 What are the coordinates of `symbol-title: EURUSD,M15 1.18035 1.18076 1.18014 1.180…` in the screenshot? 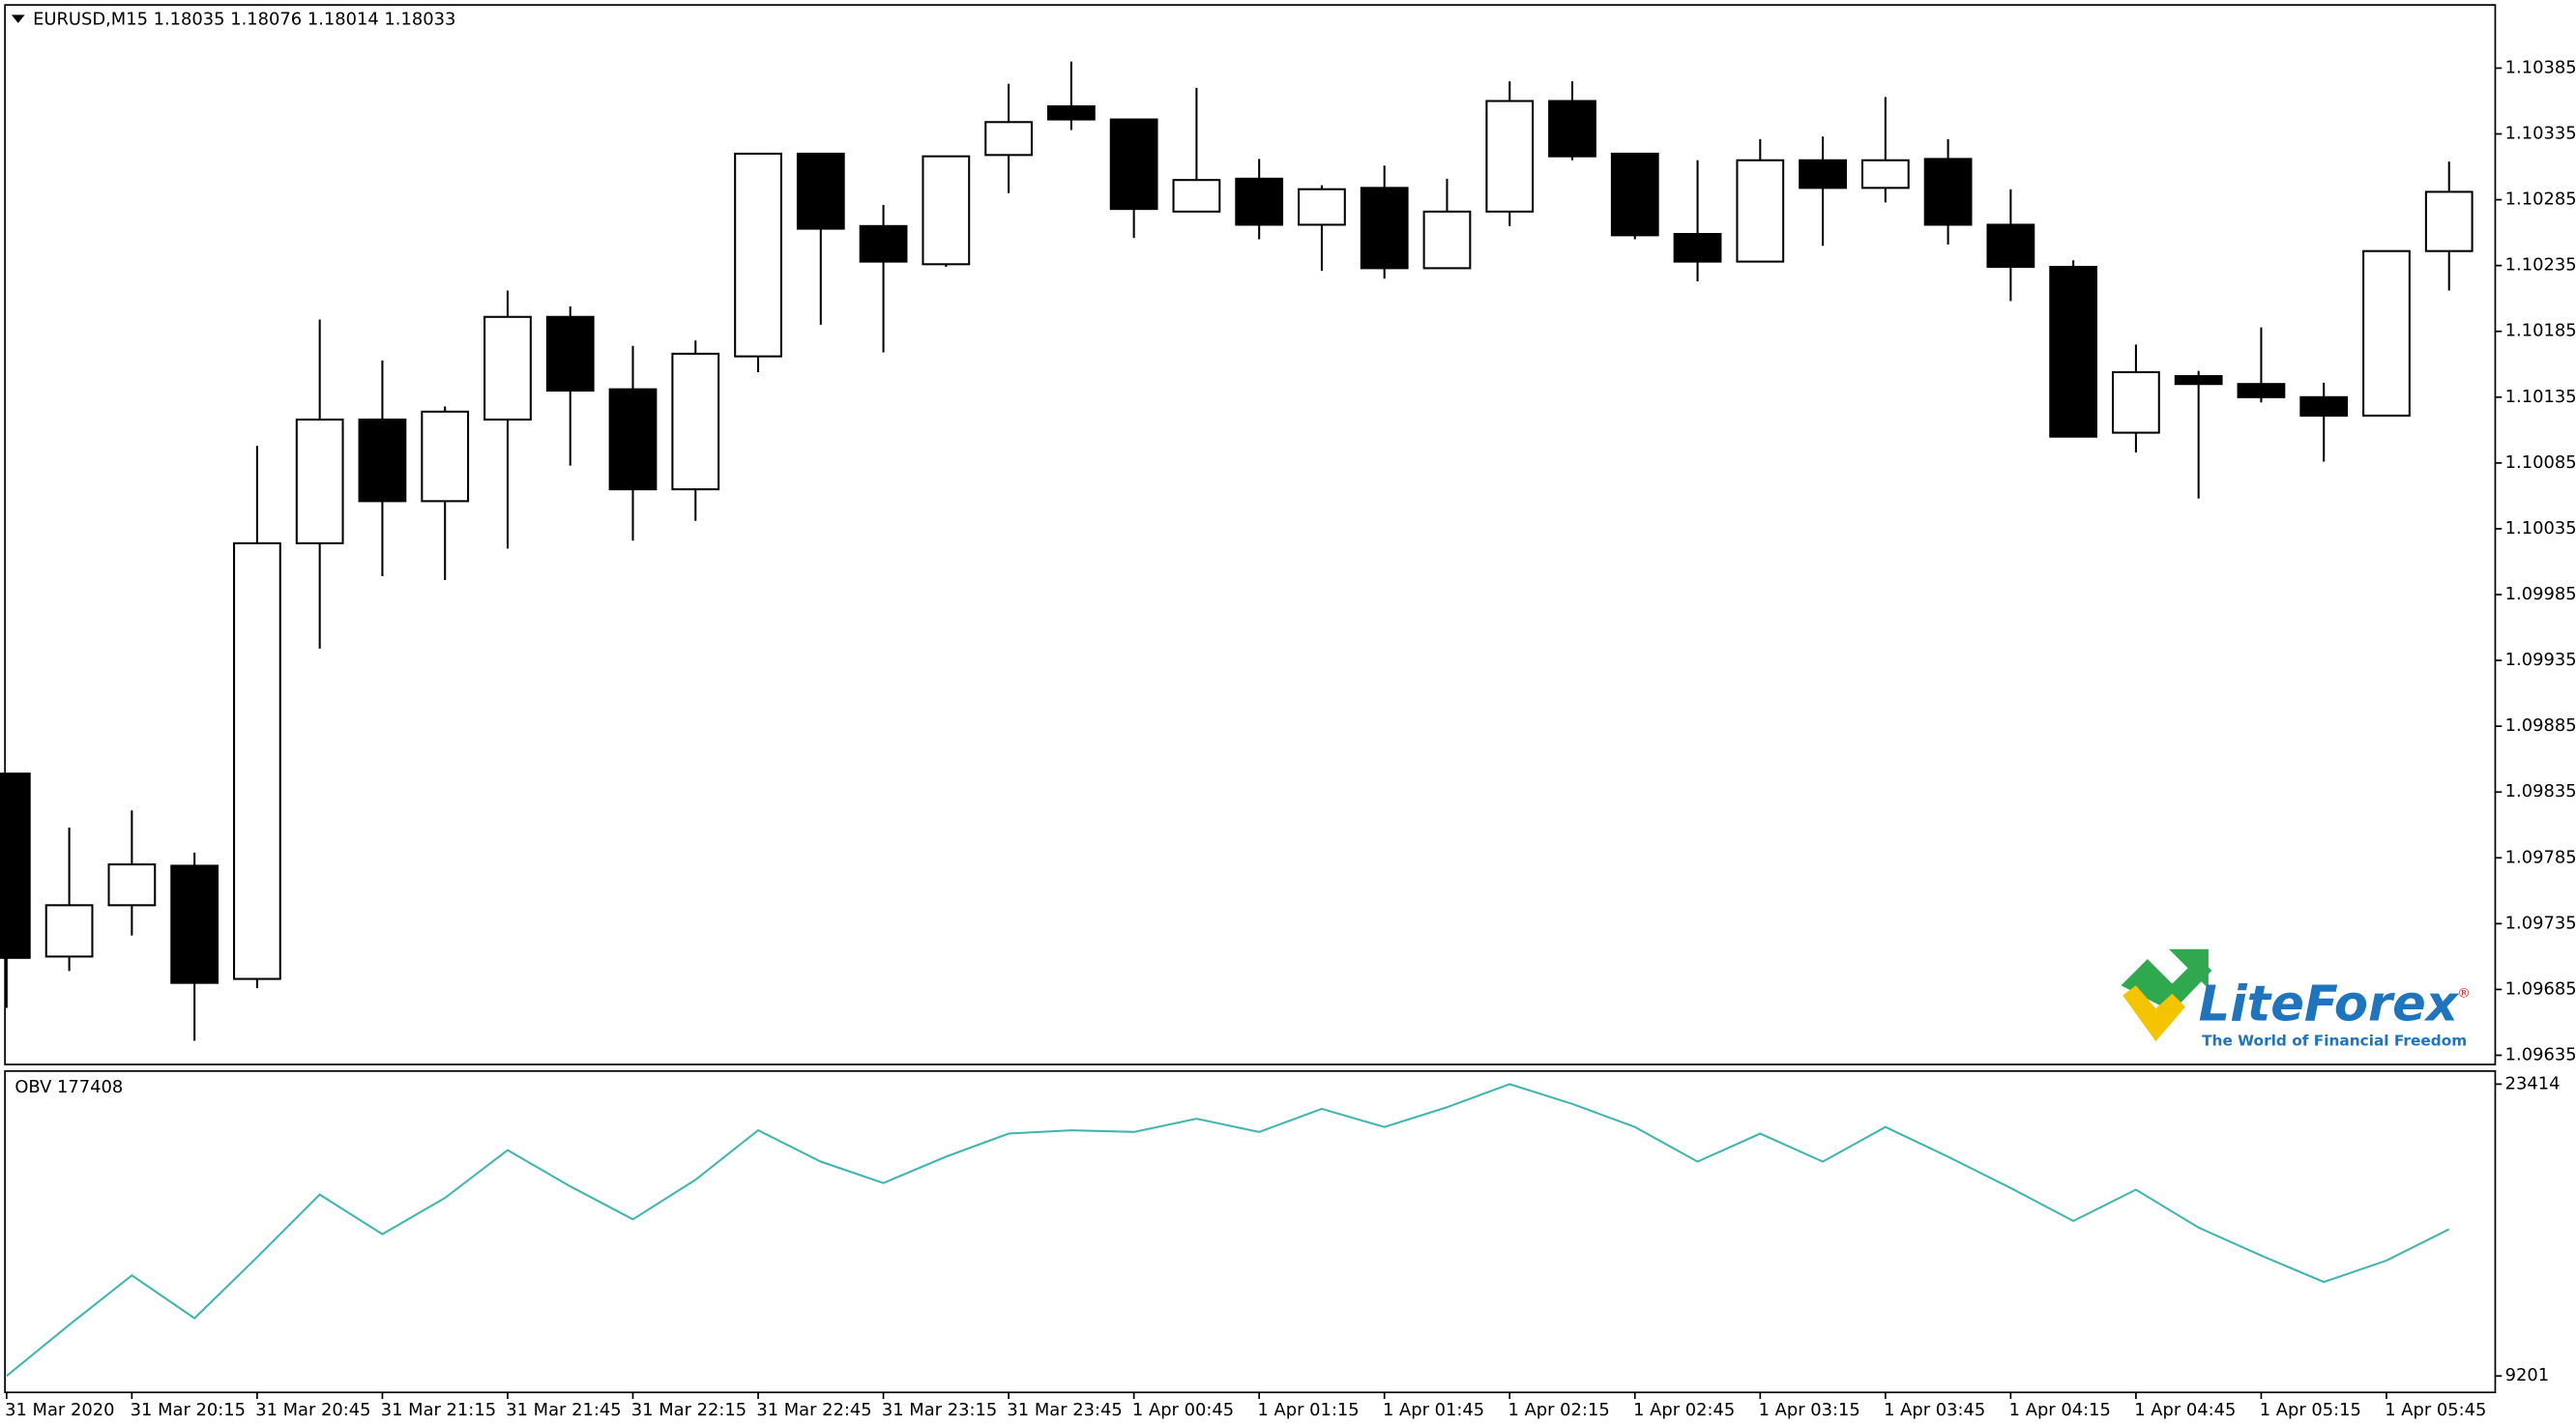 It's located at (244, 19).